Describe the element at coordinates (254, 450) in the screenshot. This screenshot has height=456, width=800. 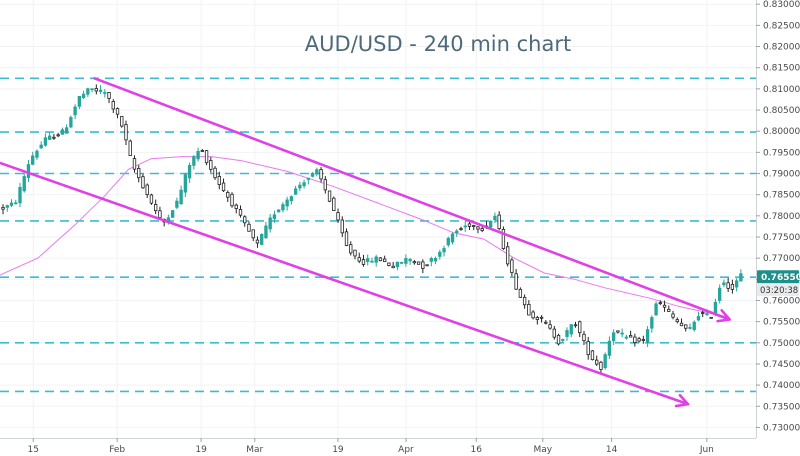
I see `x-tick-label: Mar` at that location.